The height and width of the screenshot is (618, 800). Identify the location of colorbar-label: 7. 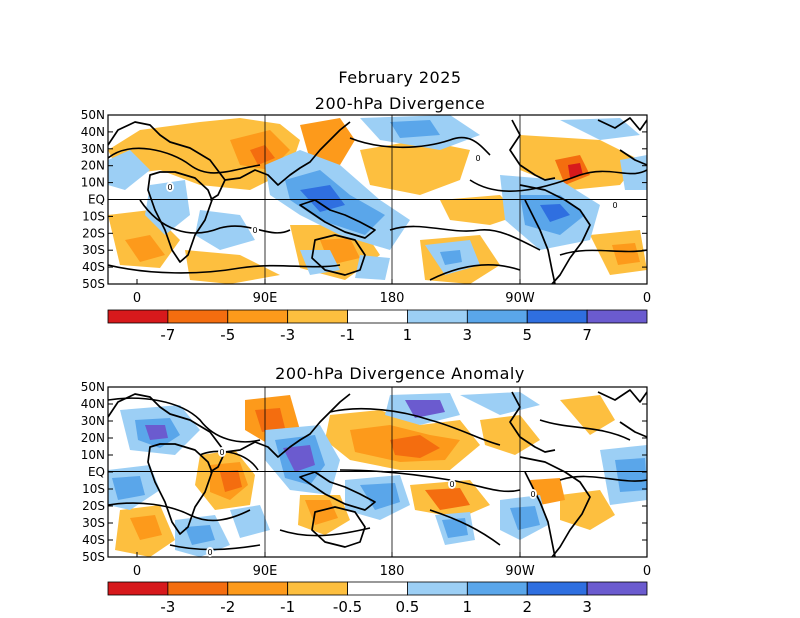
(587, 335).